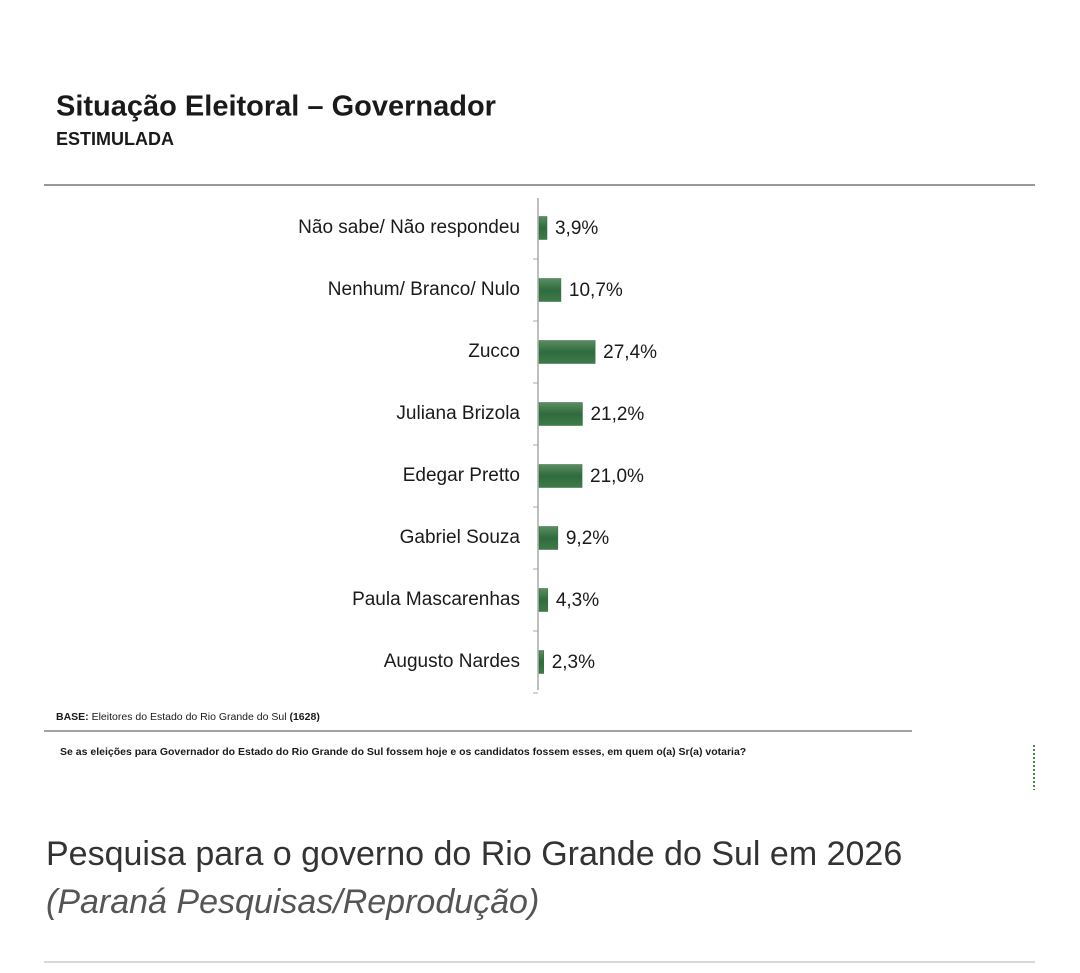 The height and width of the screenshot is (973, 1080). I want to click on category-label: Paula Mascarenhas, so click(436, 599).